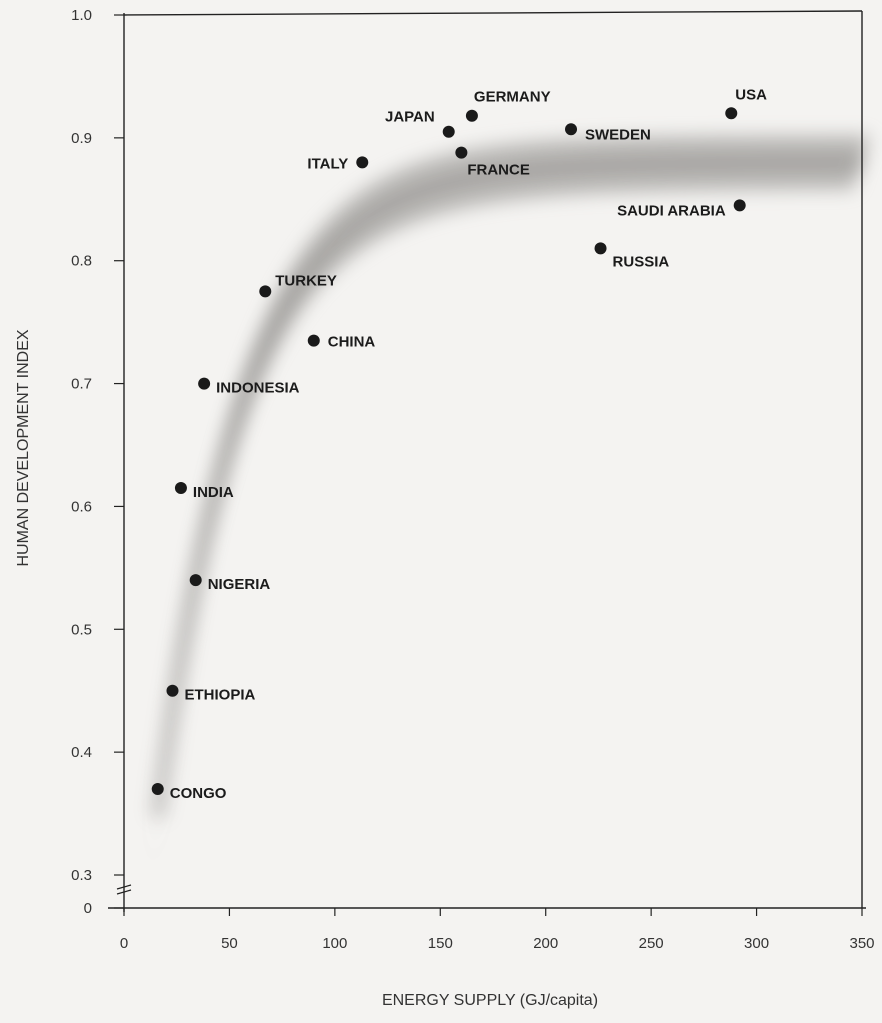 Image resolution: width=882 pixels, height=1023 pixels. What do you see at coordinates (229, 943) in the screenshot?
I see `x-tick-label: 50` at bounding box center [229, 943].